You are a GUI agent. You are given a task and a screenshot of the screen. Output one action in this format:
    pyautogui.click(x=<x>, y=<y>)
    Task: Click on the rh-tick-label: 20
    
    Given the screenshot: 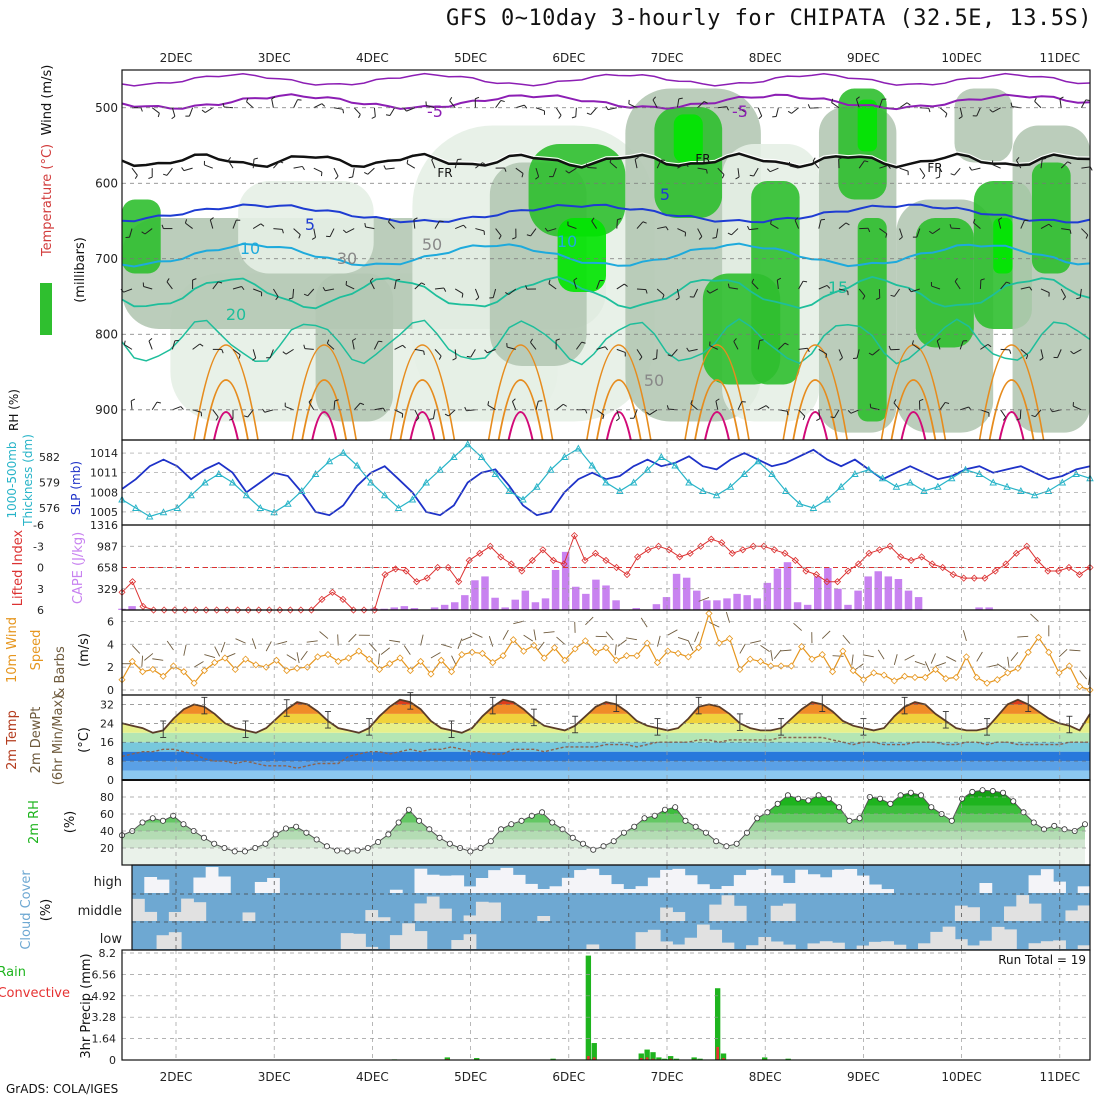 What is the action you would take?
    pyautogui.click(x=107, y=848)
    